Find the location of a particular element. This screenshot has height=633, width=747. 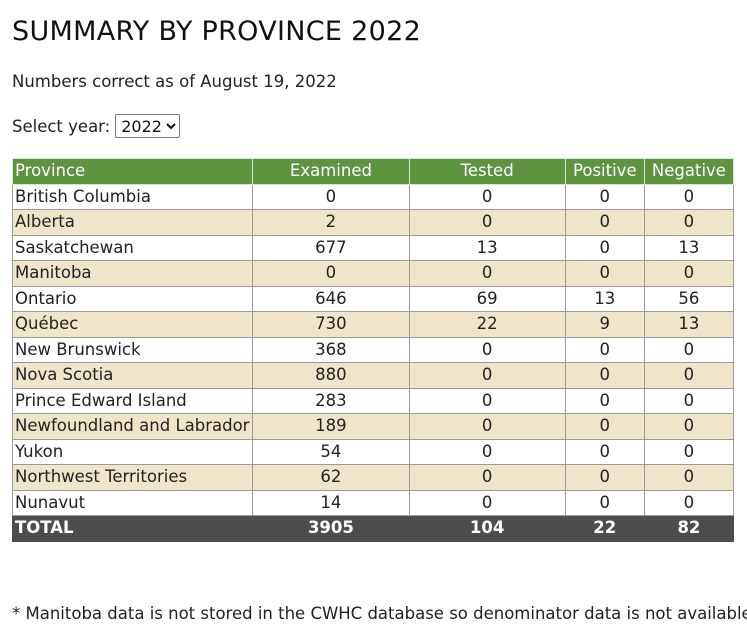

province-cell: Nunavut is located at coordinates (132, 502).